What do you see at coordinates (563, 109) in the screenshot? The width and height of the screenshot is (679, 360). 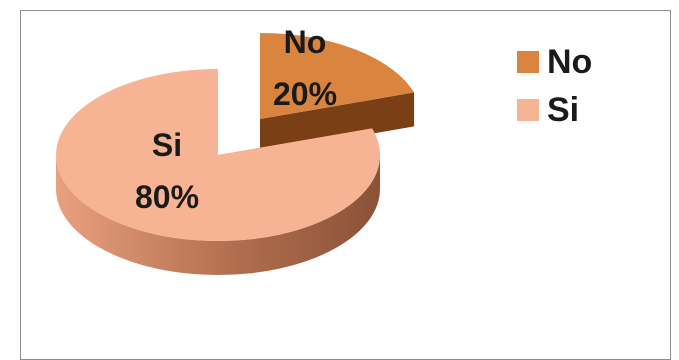 I see `legend-label-si: Si` at bounding box center [563, 109].